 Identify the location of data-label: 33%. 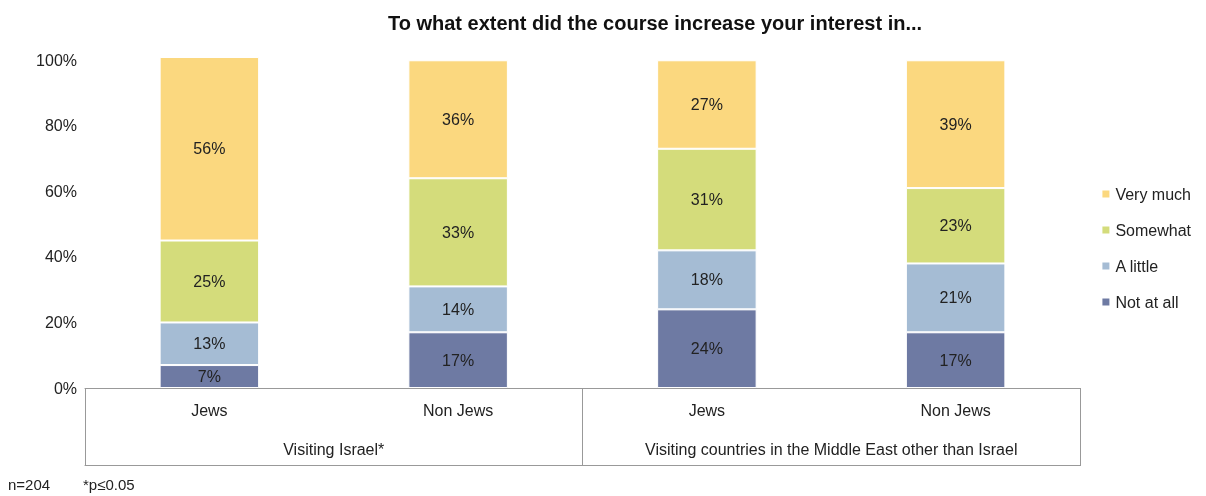
(458, 232).